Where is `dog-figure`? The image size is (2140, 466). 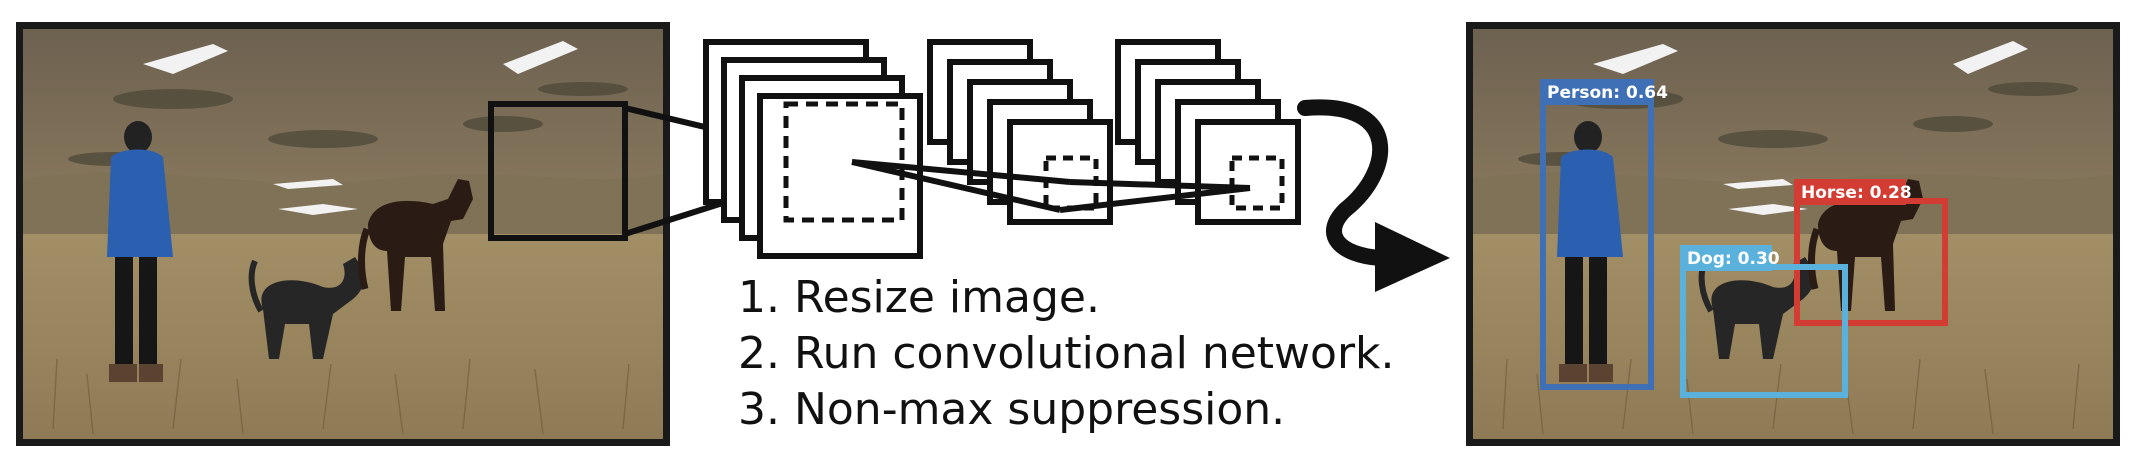 dog-figure is located at coordinates (306, 308).